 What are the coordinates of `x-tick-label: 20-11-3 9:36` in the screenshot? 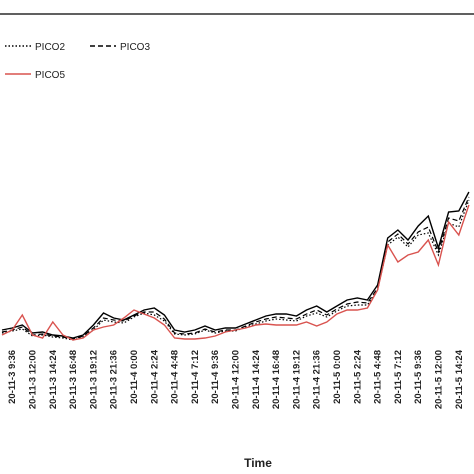 It's located at (12, 377).